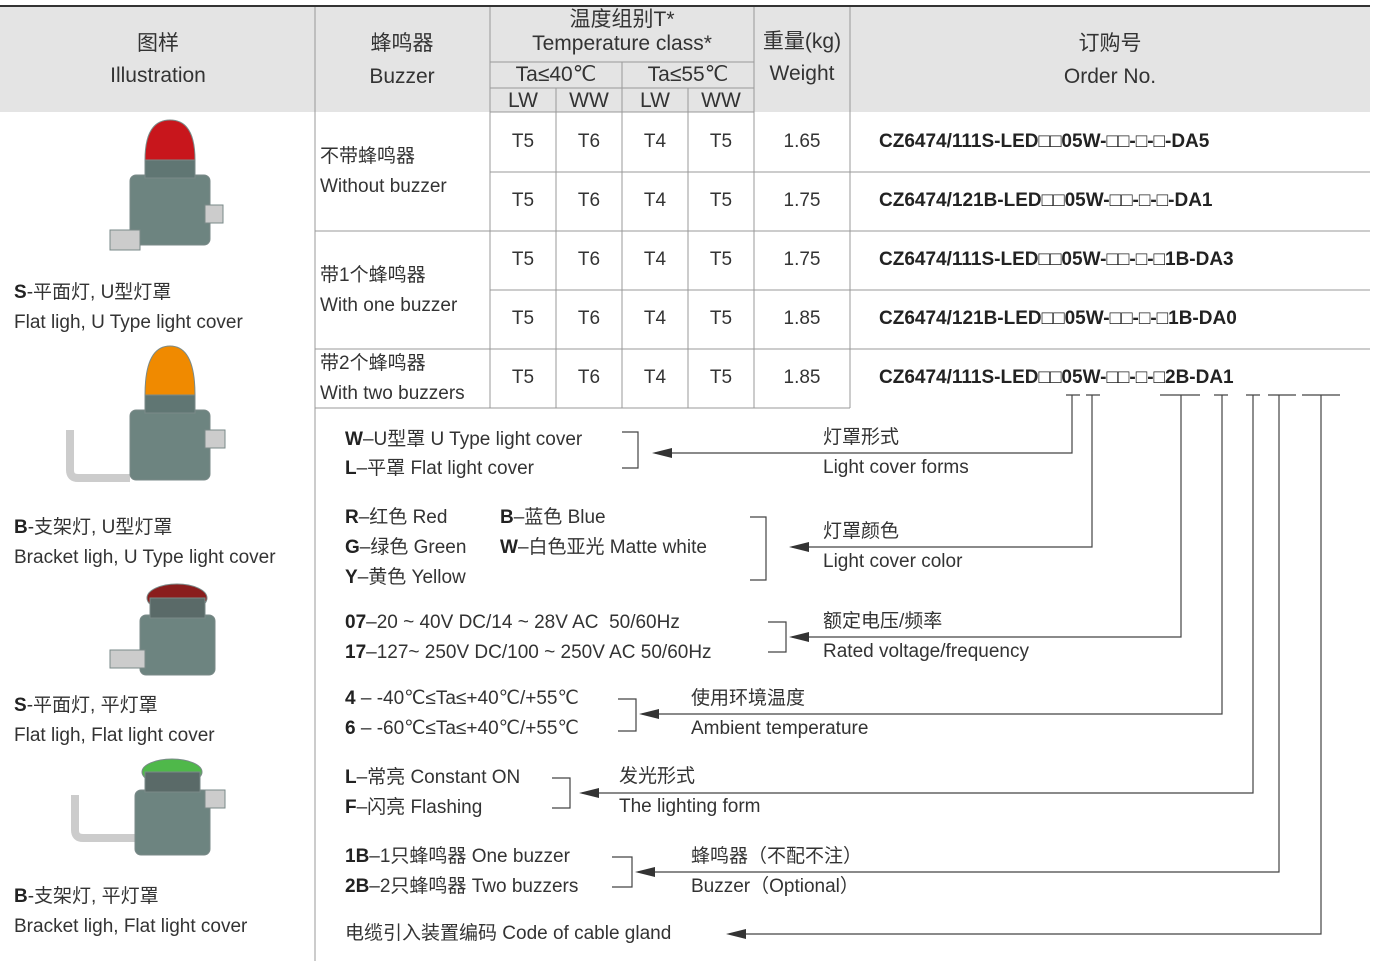 The height and width of the screenshot is (961, 1376). I want to click on text: –2只蜂鸣器 Two buzzers, so click(474, 886).